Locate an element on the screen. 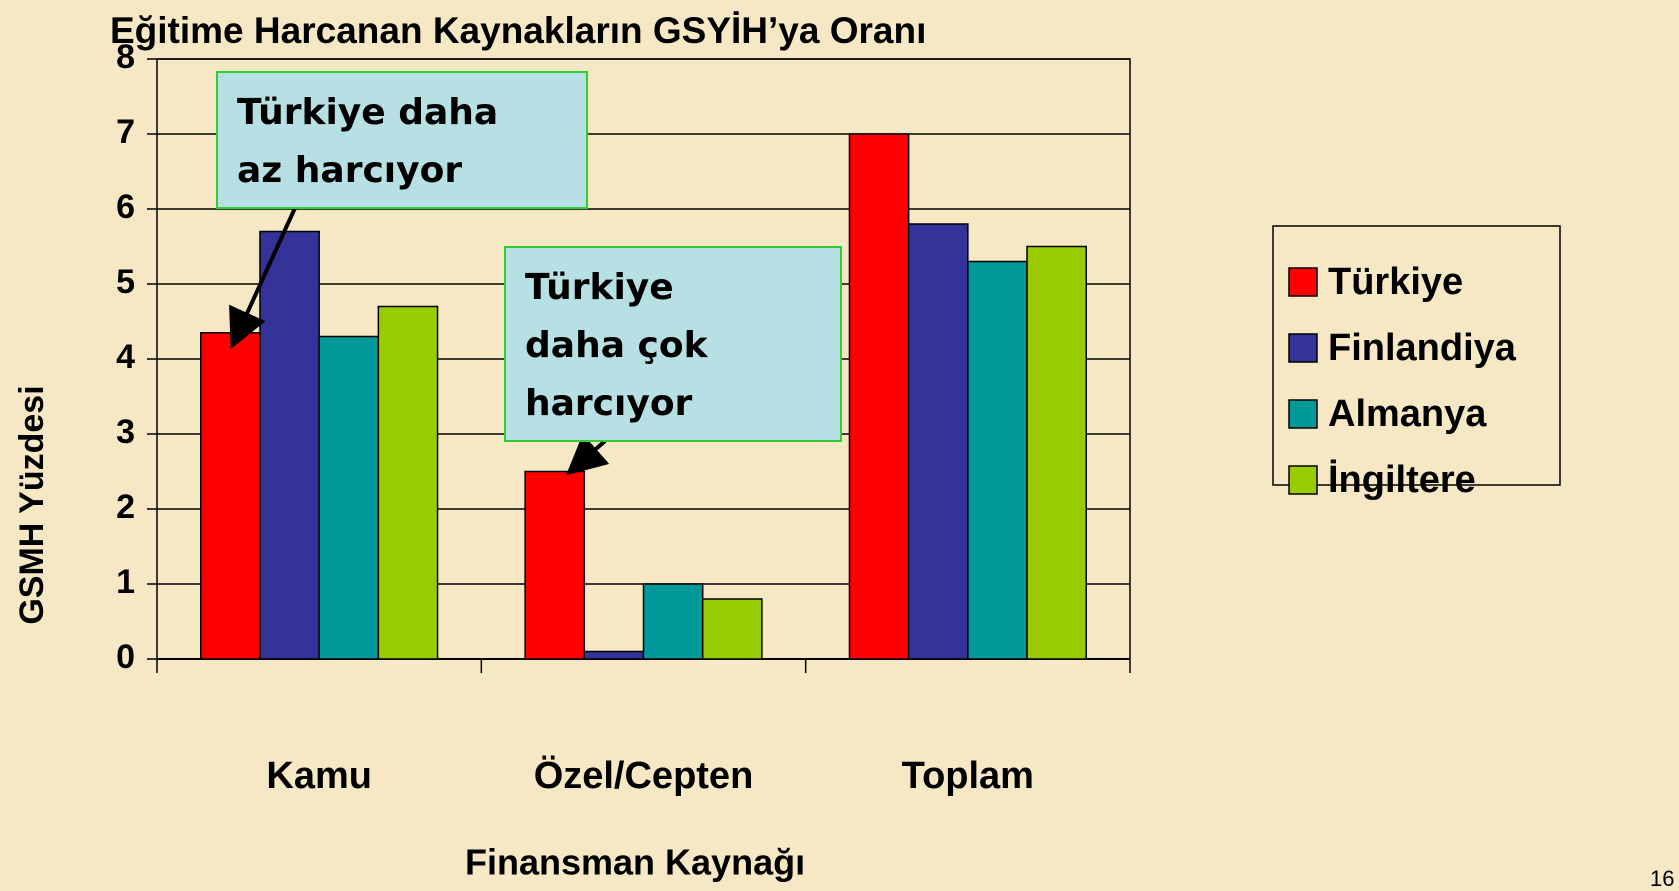 This screenshot has width=1679, height=891. y-tick-label: 6 is located at coordinates (125, 207).